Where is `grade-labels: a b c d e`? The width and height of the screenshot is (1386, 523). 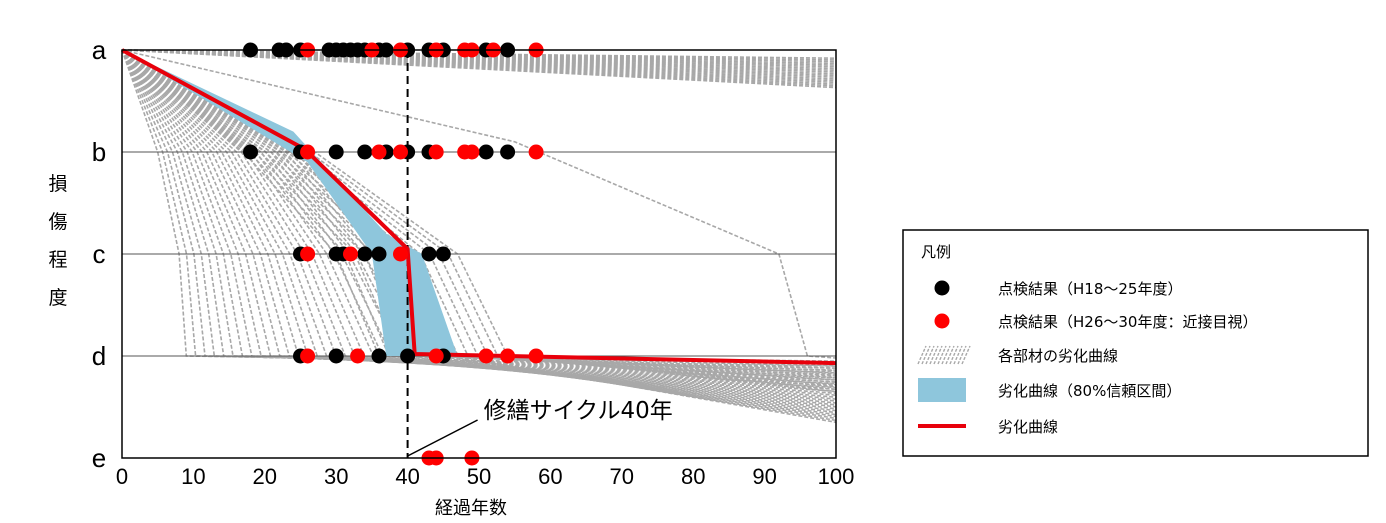 grade-labels: a b c d e is located at coordinates (99, 254).